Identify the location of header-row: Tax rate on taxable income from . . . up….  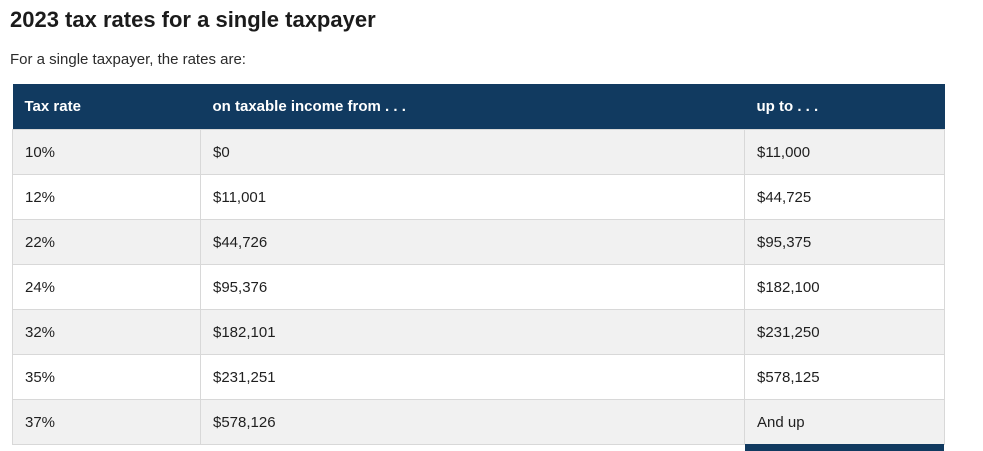
(478, 107).